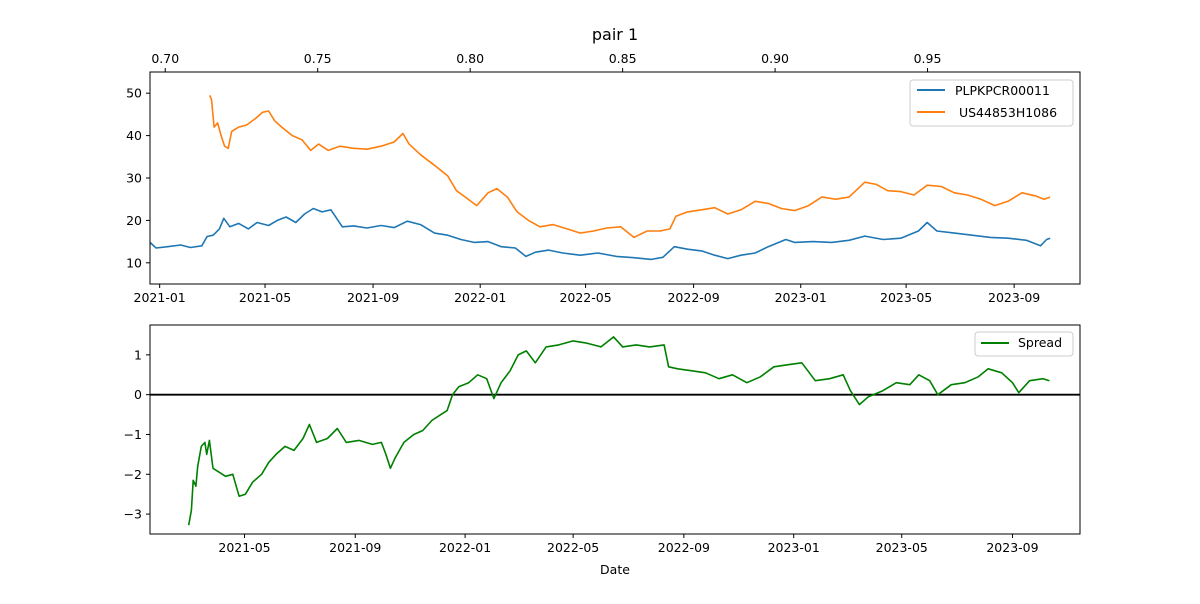 Image resolution: width=1200 pixels, height=604 pixels. What do you see at coordinates (928, 58) in the screenshot?
I see `top-x-tick-label: 0.95` at bounding box center [928, 58].